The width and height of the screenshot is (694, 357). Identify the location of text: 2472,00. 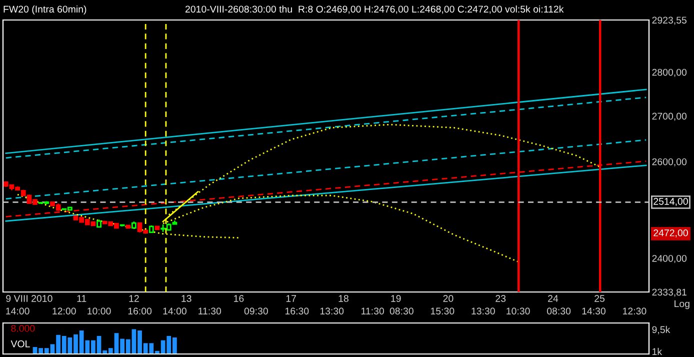
(671, 233).